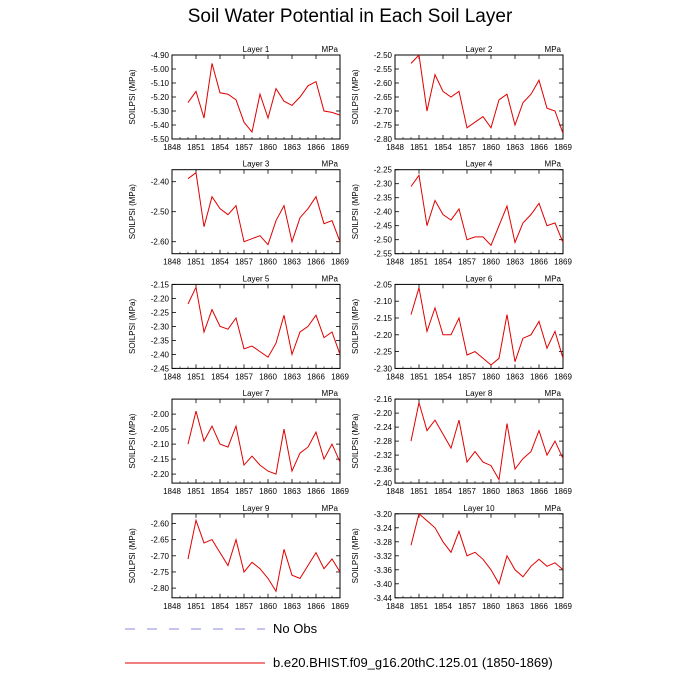  Describe the element at coordinates (340, 376) in the screenshot. I see `layer-5-xtick-label: 1869` at that location.